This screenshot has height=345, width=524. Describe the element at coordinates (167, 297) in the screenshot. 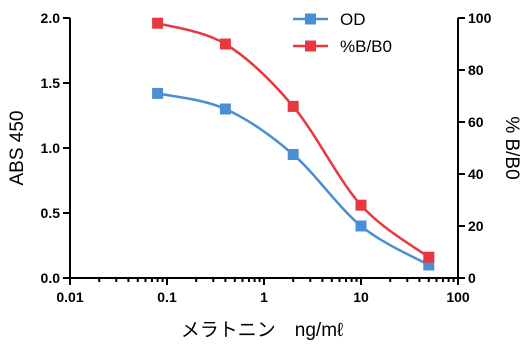

I see `x-tick-label: 0.1` at that location.